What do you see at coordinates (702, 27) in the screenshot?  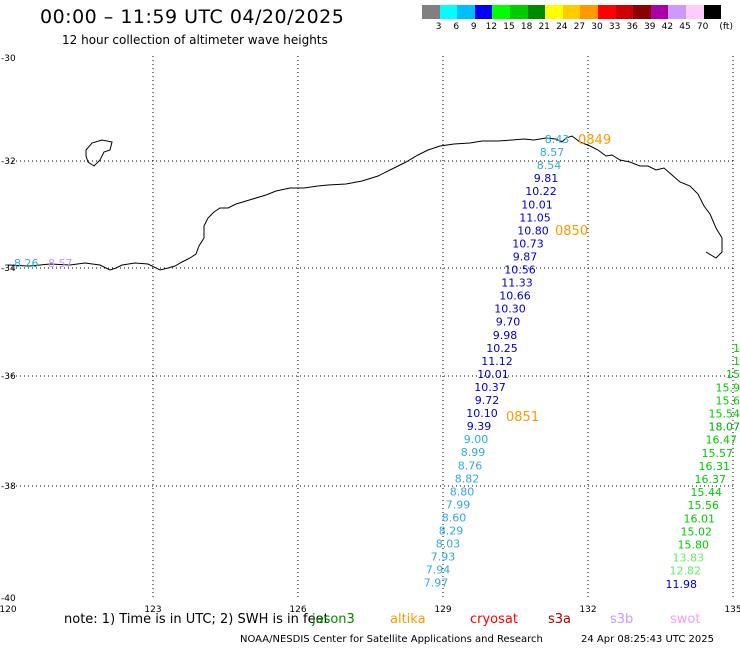 I see `legend-label: 70` at bounding box center [702, 27].